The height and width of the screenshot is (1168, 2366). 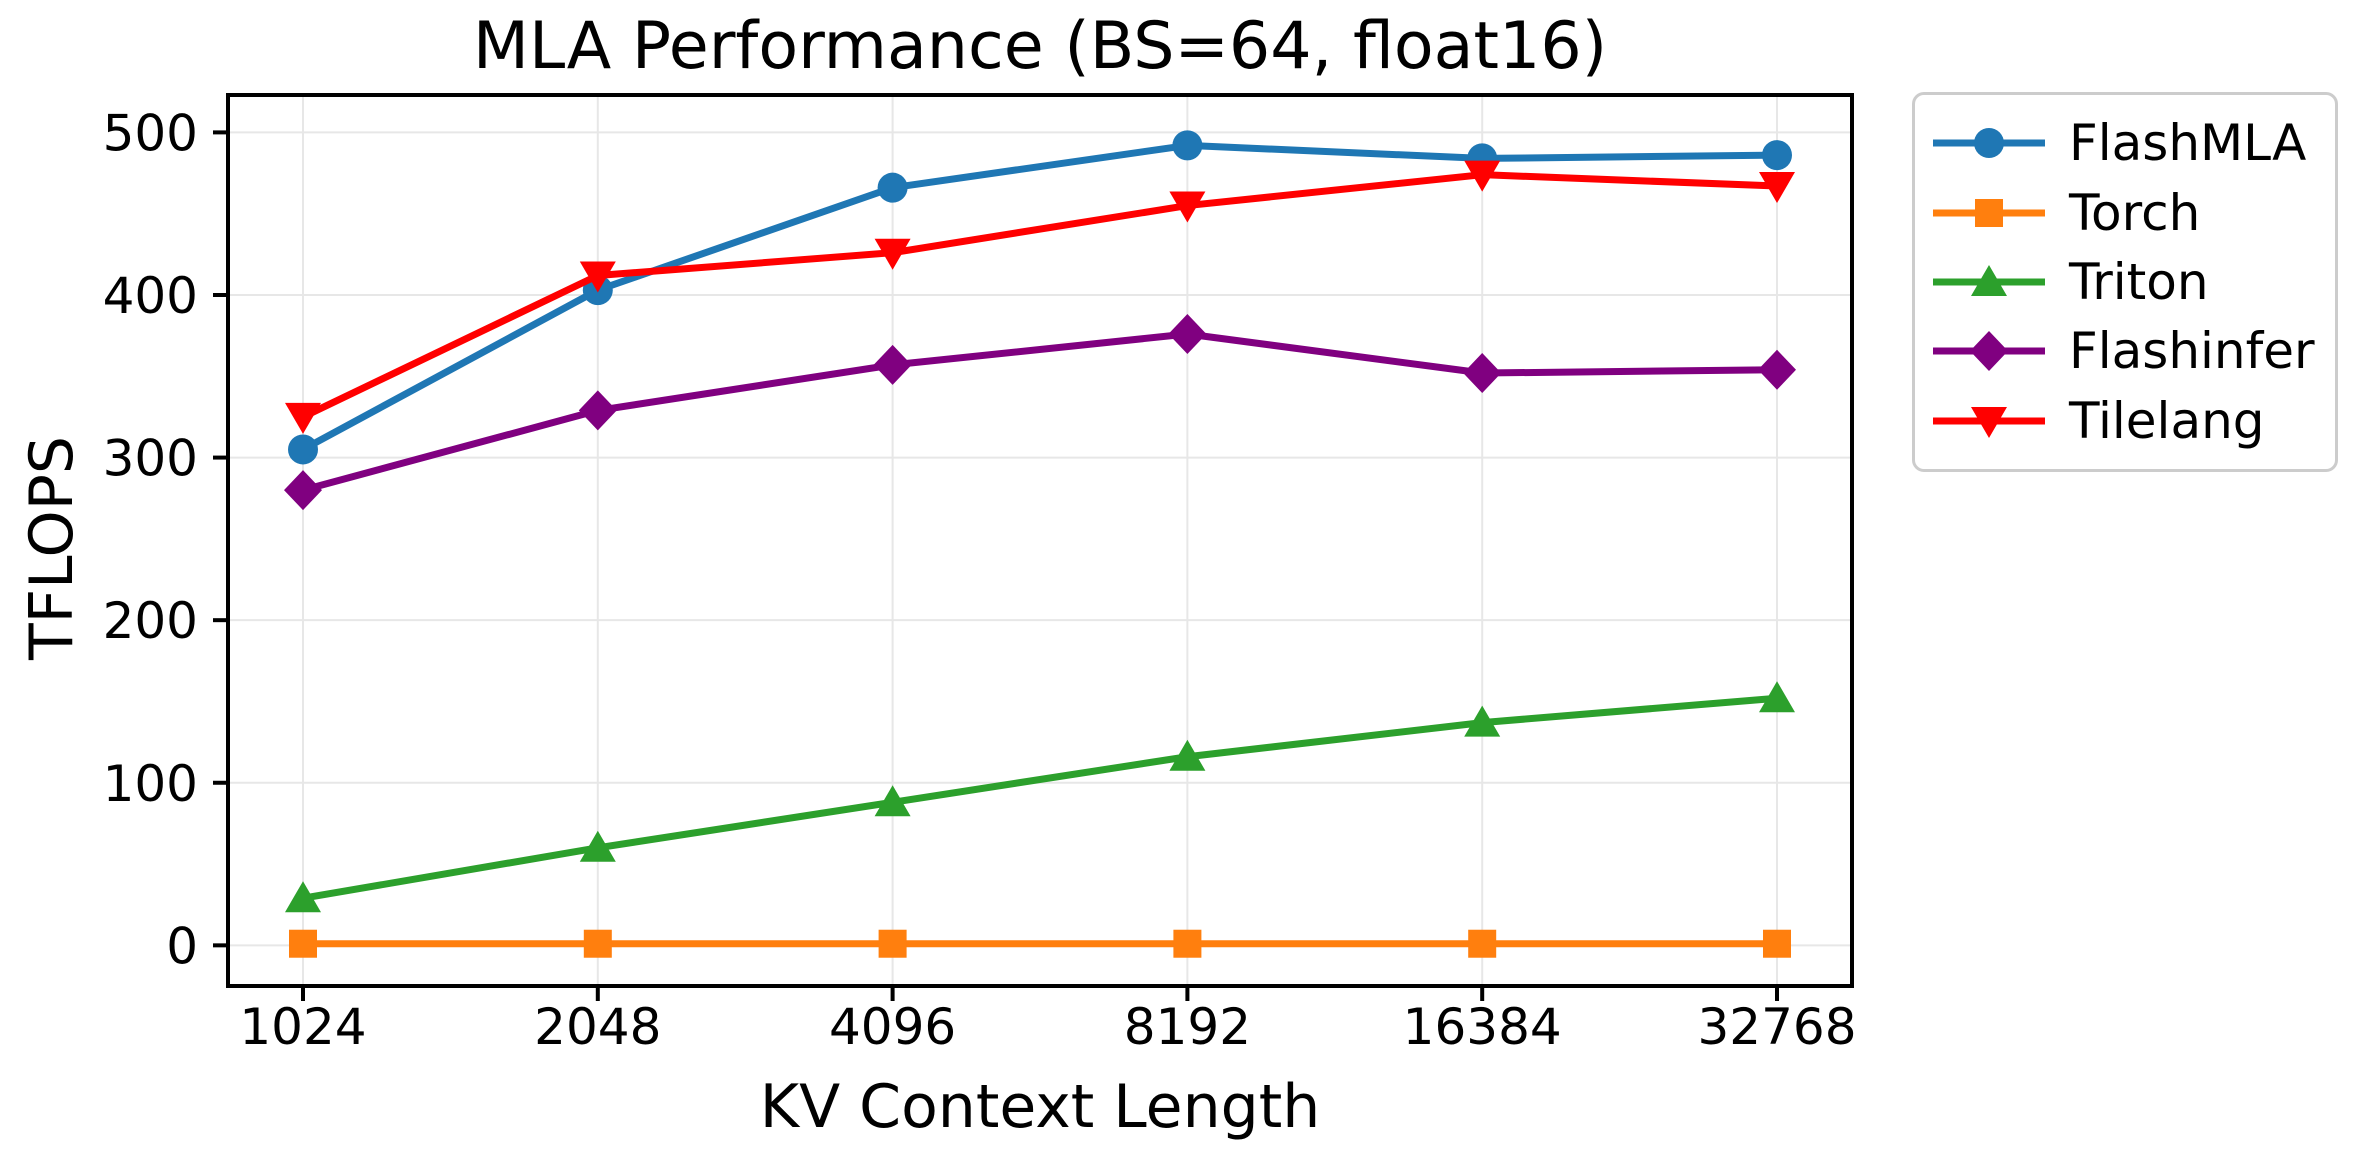 What do you see at coordinates (1482, 1027) in the screenshot?
I see `x-tick-label-16384: 16384` at bounding box center [1482, 1027].